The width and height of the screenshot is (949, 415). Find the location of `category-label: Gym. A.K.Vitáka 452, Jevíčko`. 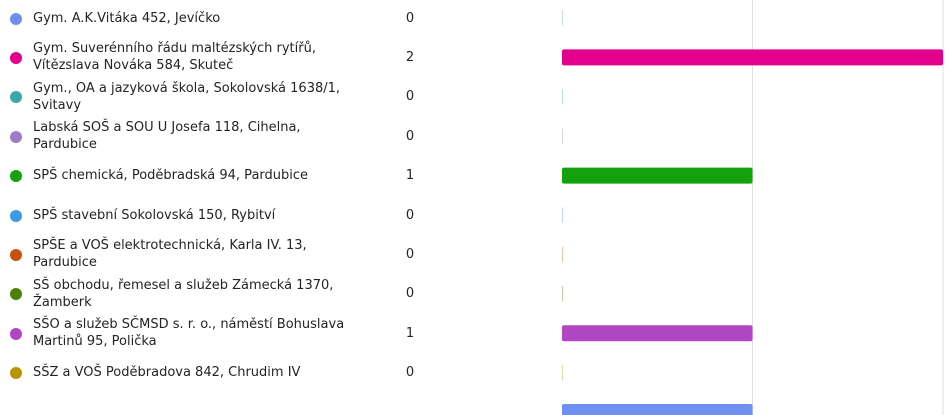

category-label: Gym. A.K.Vitáka 452, Jevíčko is located at coordinates (127, 18).